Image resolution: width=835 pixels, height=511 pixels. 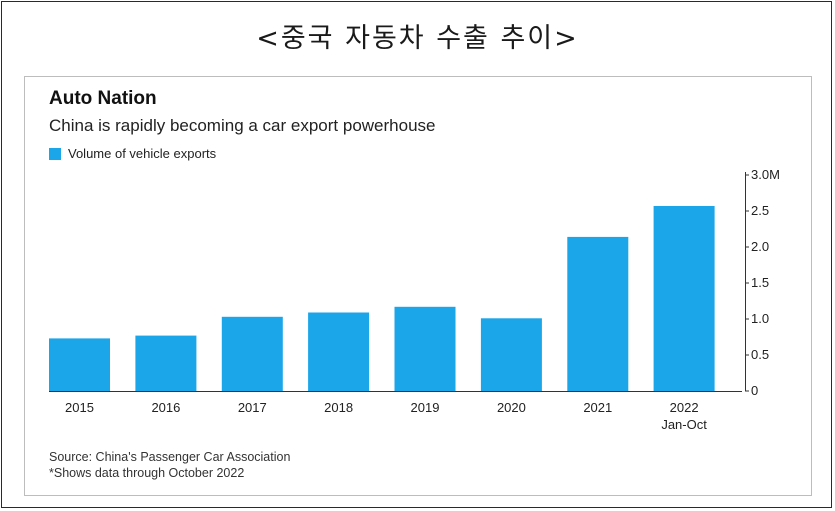 I want to click on x-tick-label-2022: 2022, so click(x=684, y=407).